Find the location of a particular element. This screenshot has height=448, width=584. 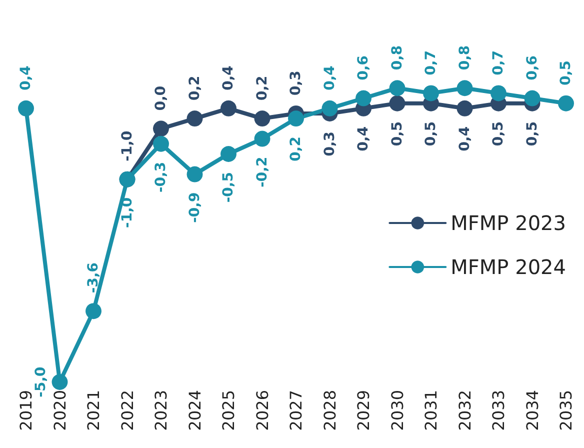

data-label: -5,0 is located at coordinates (40, 382).